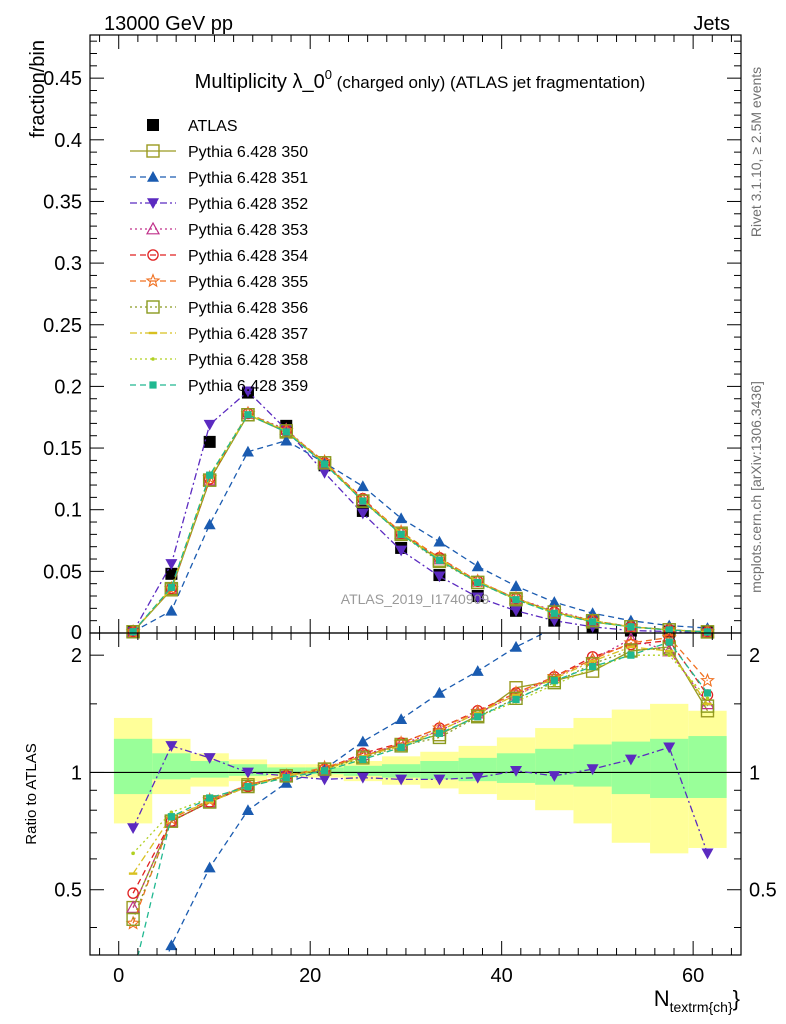 This screenshot has width=786, height=1024. Describe the element at coordinates (68, 891) in the screenshot. I see `ratio-y-tick-label-left: 0.5` at that location.